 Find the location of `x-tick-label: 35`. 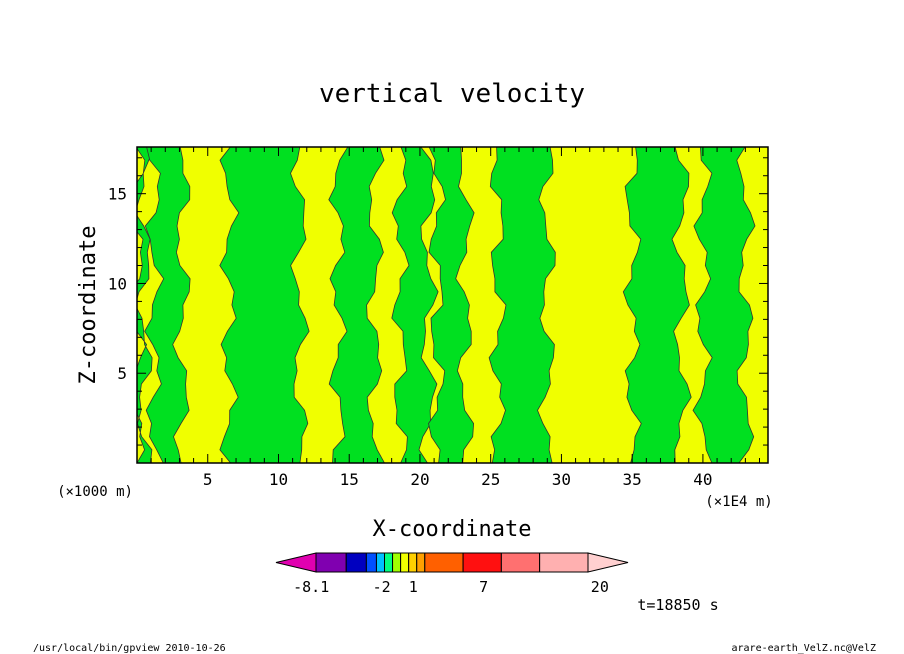

x-tick-label: 35 is located at coordinates (632, 479).